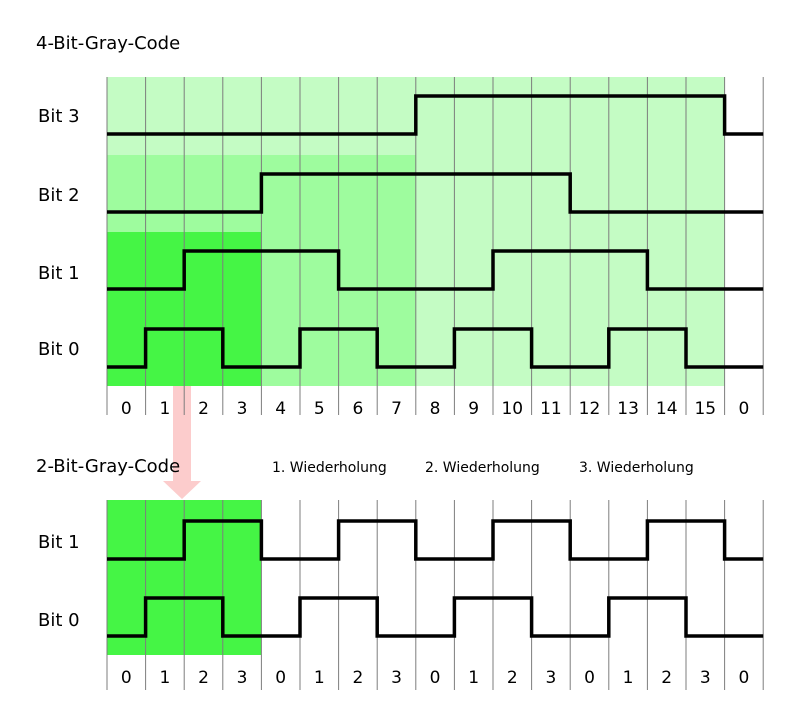 This screenshot has width=800, height=727. I want to click on tick-label-4bit: 6, so click(357, 409).